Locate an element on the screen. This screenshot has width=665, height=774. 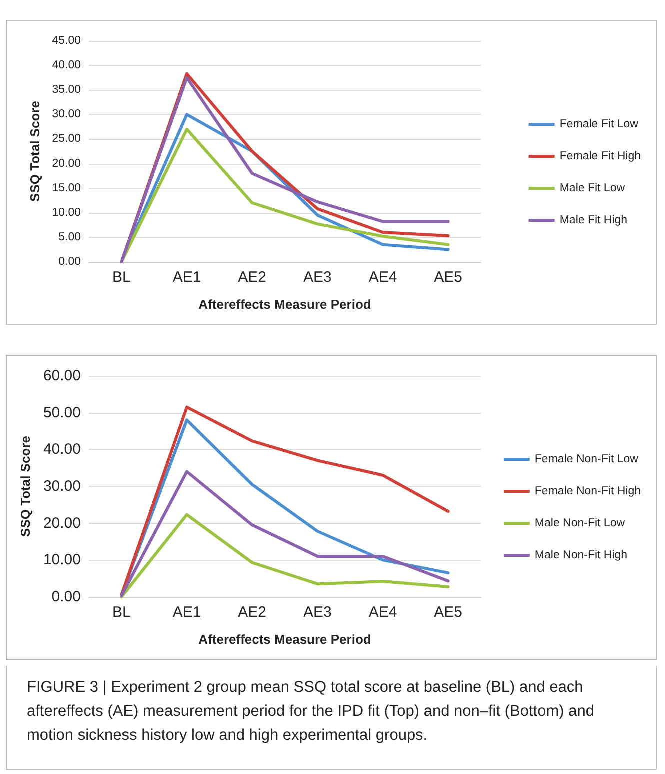
legend-label: Male Non-Fit Low is located at coordinates (580, 524).